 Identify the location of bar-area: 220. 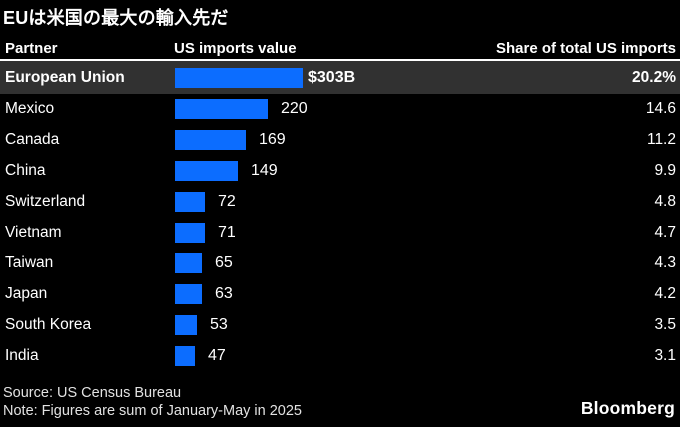
(241, 109).